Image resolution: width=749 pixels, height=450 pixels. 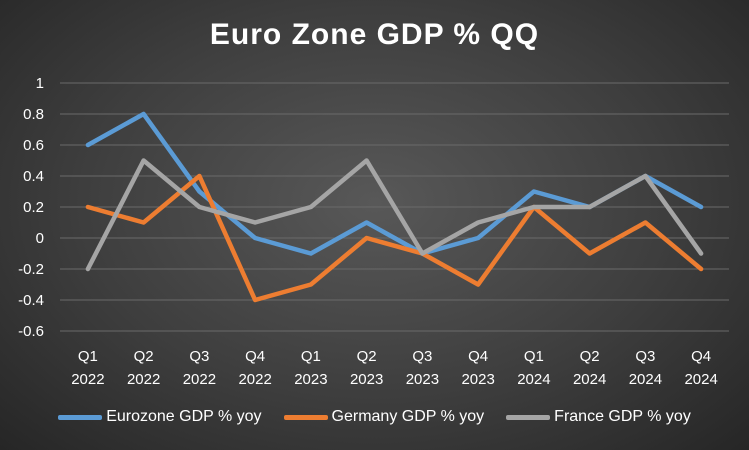 What do you see at coordinates (33, 145) in the screenshot?
I see `y-tick-label: 0.6` at bounding box center [33, 145].